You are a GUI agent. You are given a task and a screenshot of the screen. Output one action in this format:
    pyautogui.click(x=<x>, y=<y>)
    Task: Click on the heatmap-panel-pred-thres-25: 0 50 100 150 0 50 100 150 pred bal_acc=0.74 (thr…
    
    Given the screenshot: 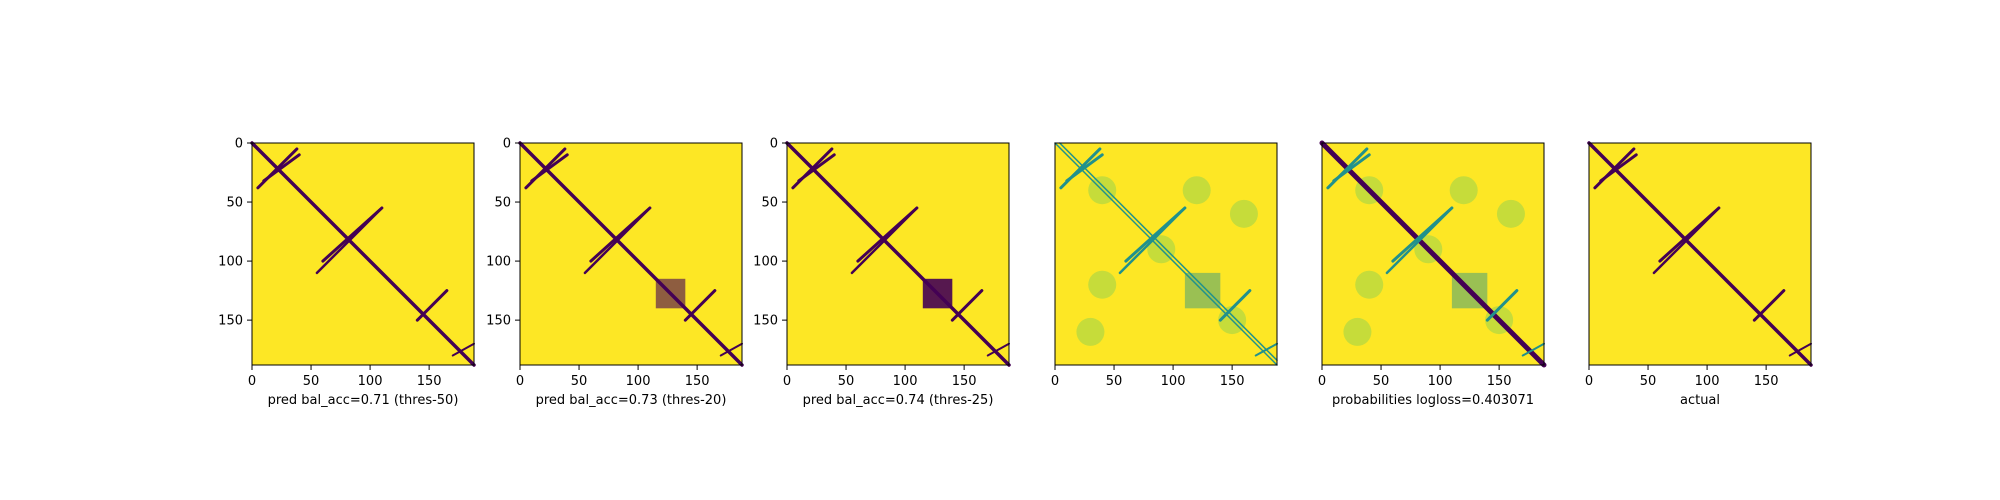 What is the action you would take?
    pyautogui.click(x=882, y=272)
    